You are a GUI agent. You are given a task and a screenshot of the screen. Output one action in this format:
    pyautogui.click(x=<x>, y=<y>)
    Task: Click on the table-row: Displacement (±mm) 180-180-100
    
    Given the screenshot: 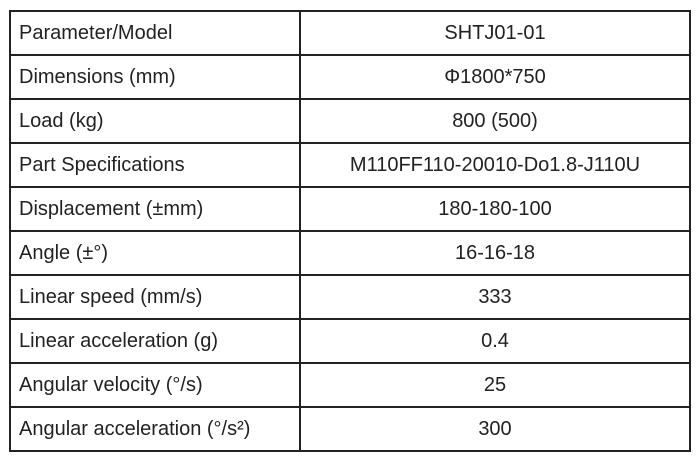 What is the action you would take?
    pyautogui.click(x=350, y=209)
    